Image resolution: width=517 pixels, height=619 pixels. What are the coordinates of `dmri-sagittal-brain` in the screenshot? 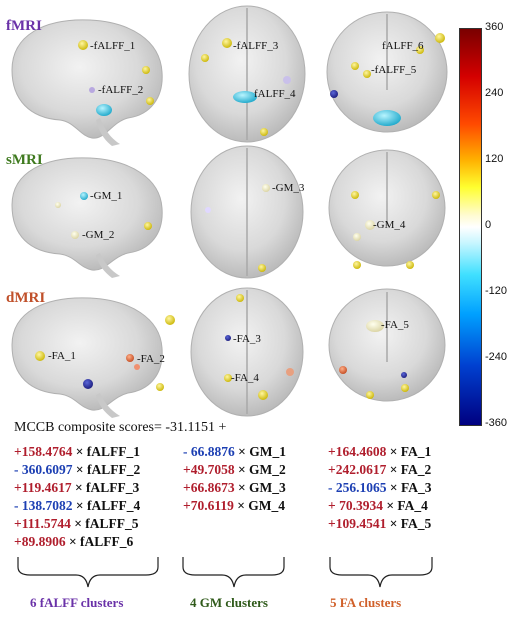 It's located at (87, 357).